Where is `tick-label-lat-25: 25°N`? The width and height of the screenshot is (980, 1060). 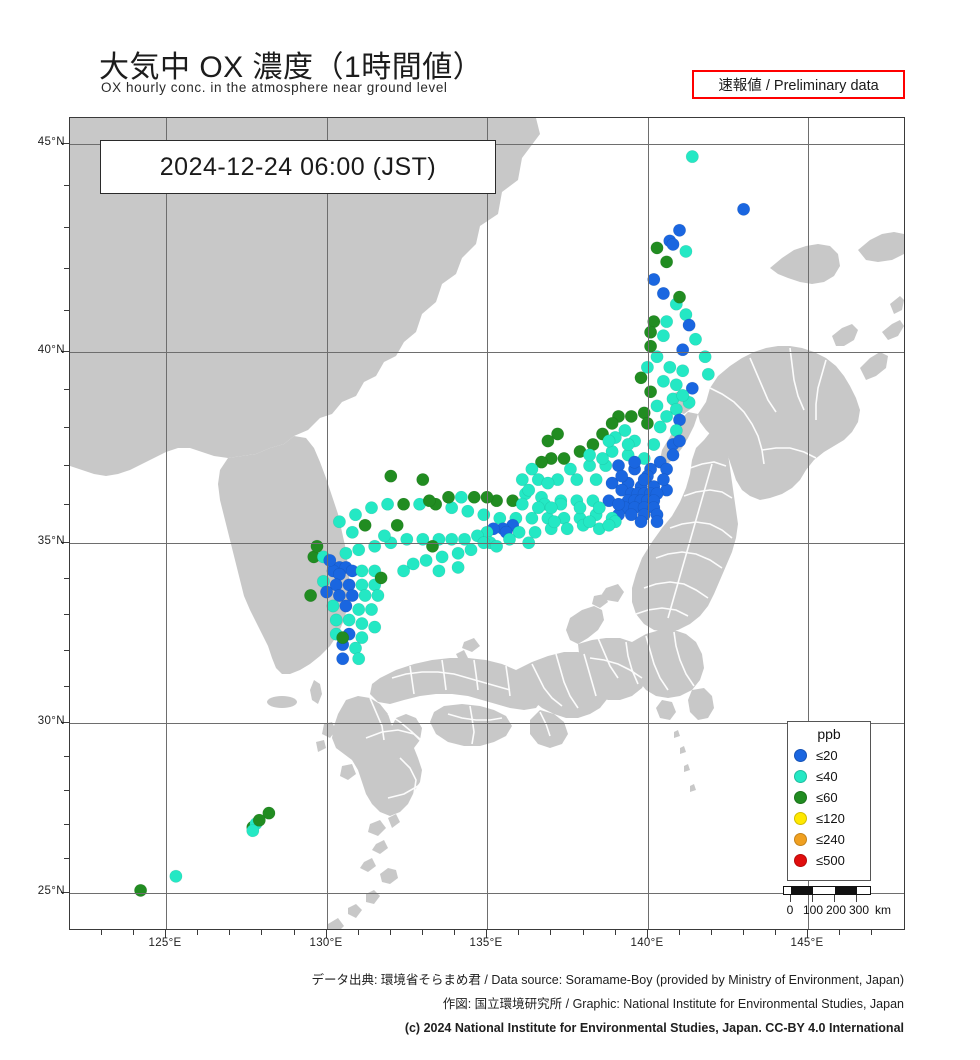
tick-label-lat-25: 25°N is located at coordinates (51, 891).